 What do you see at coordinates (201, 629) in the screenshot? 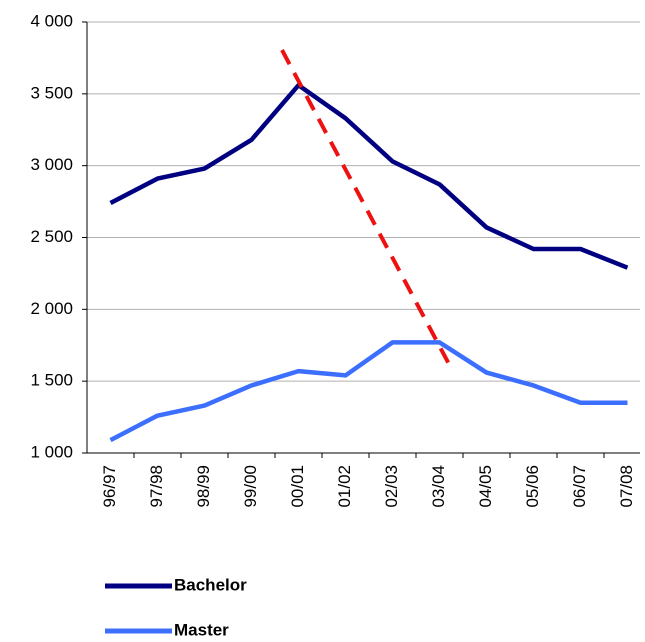
I see `legend-label: Master` at bounding box center [201, 629].